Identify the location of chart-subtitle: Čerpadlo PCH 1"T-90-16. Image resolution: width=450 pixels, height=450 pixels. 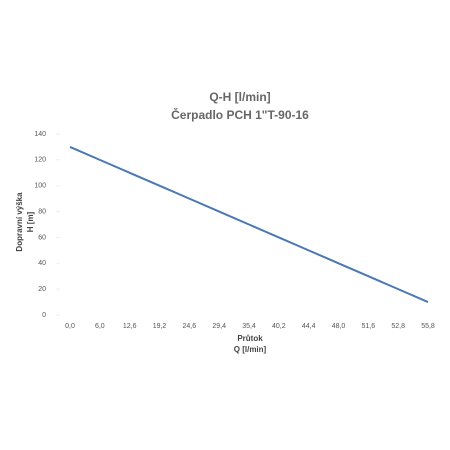
(240, 114).